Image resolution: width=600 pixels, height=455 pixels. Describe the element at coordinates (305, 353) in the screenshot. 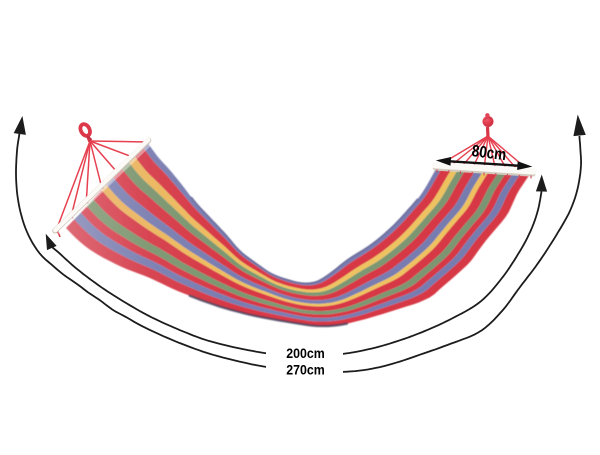

I see `svg-text: 200cm` at that location.